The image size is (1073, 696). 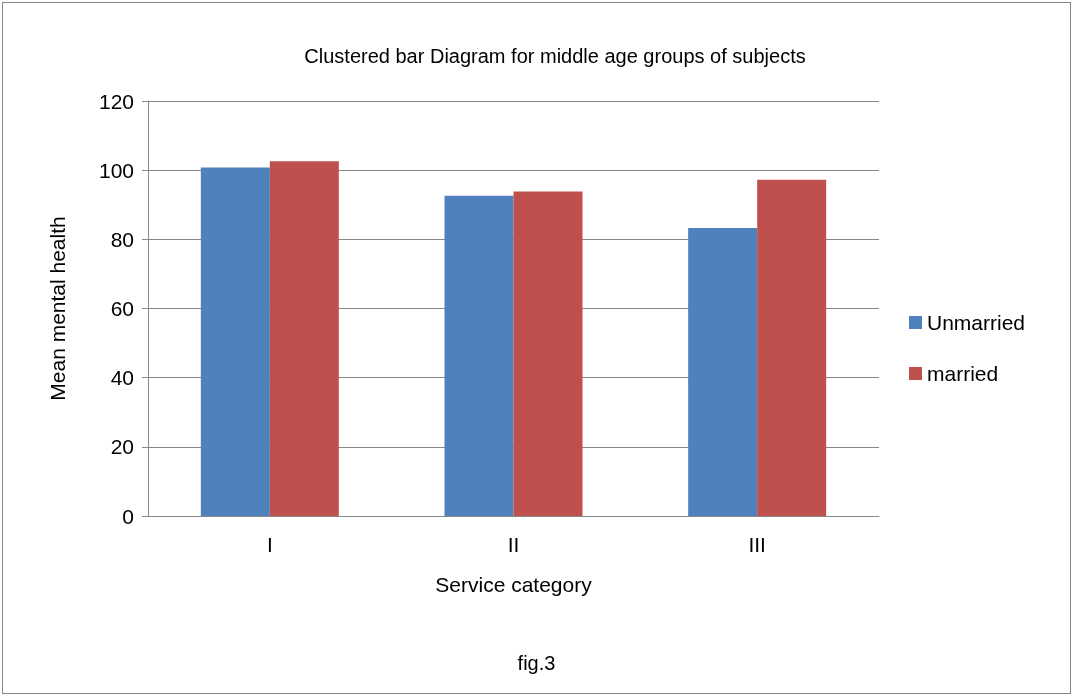 What do you see at coordinates (513, 544) in the screenshot?
I see `x-tick-label: II` at bounding box center [513, 544].